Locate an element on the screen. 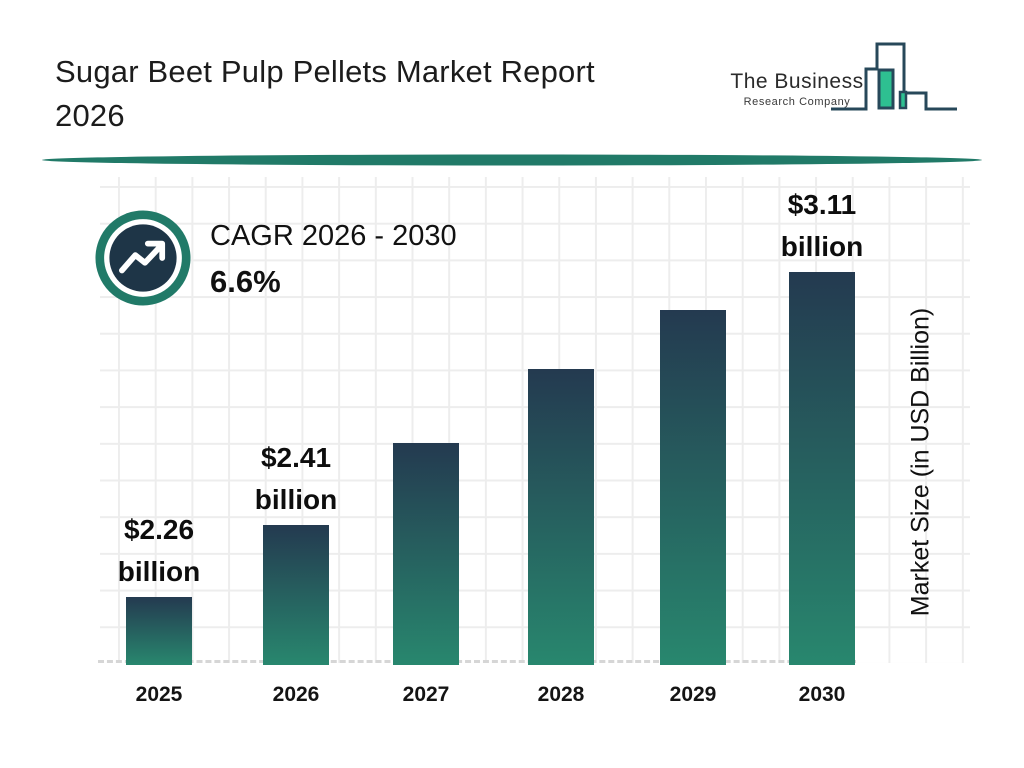 This screenshot has height=768, width=1024. bar-chart-logo-icon is located at coordinates (894, 76).